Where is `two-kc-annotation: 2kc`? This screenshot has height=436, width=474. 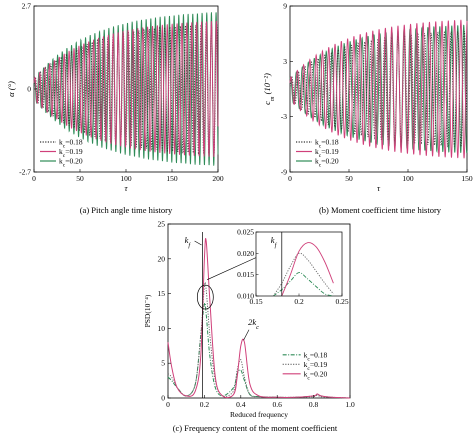
two-kc-annotation: 2kc is located at coordinates (253, 324).